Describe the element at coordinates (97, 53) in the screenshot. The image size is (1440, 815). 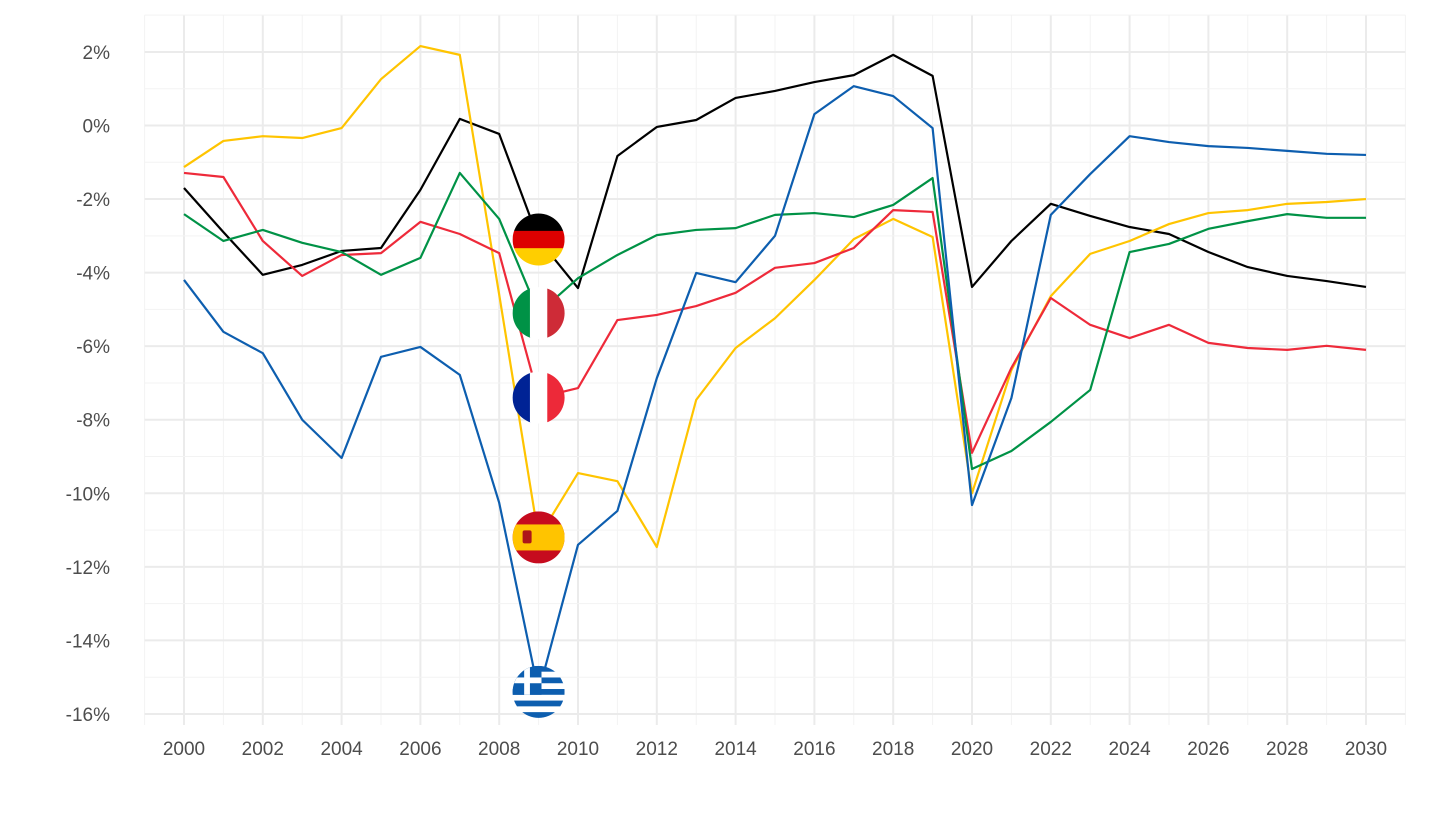
I see `y-tick-label: 2%` at that location.